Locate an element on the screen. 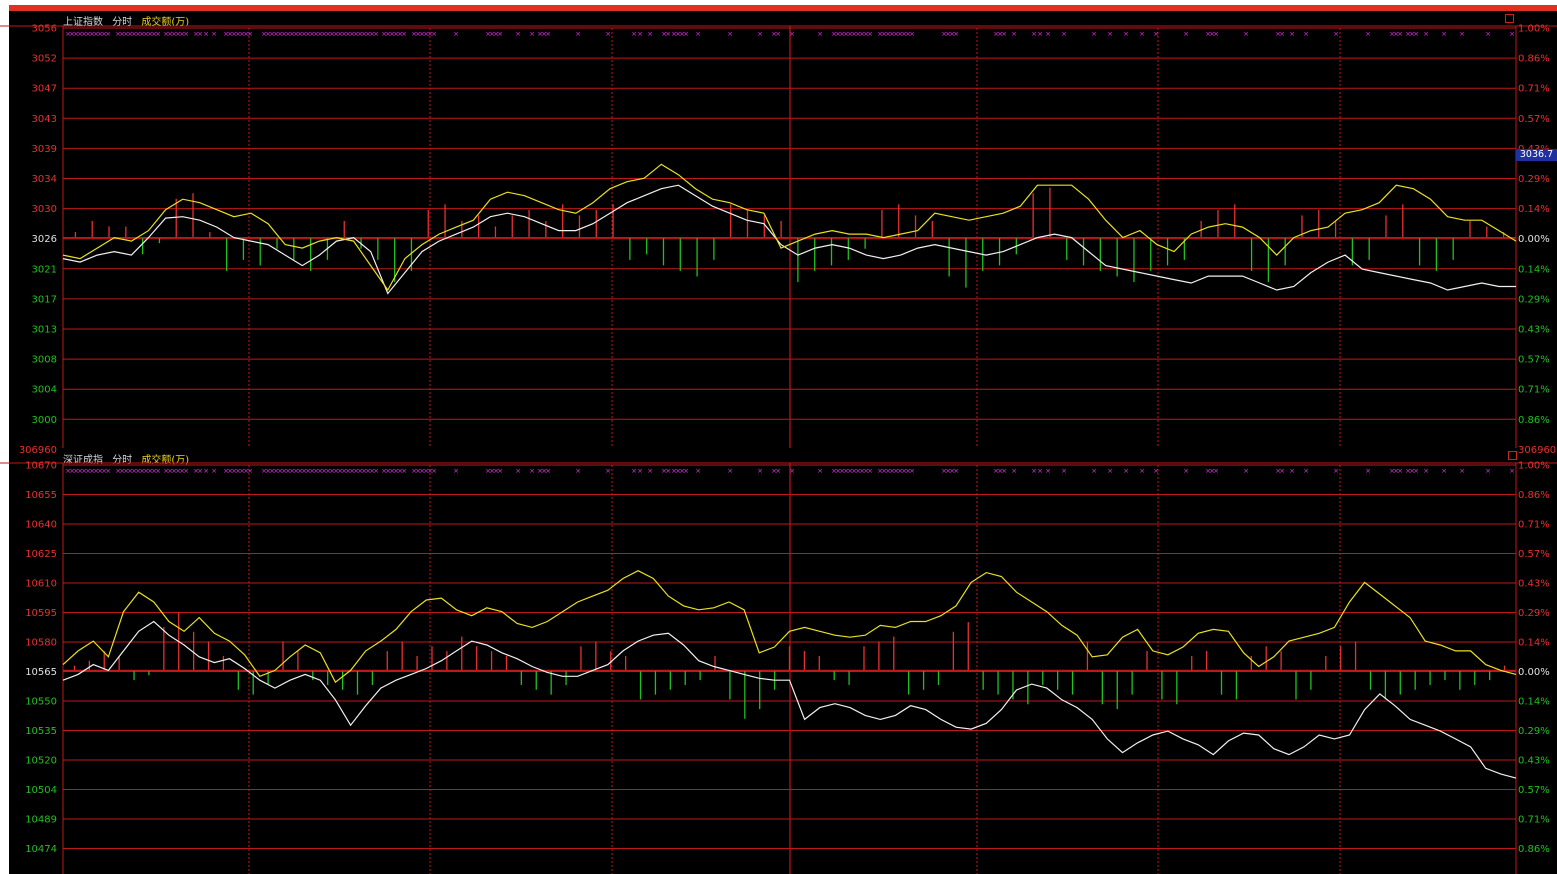  bottom-panel-maximize-icon is located at coordinates (1512, 455).